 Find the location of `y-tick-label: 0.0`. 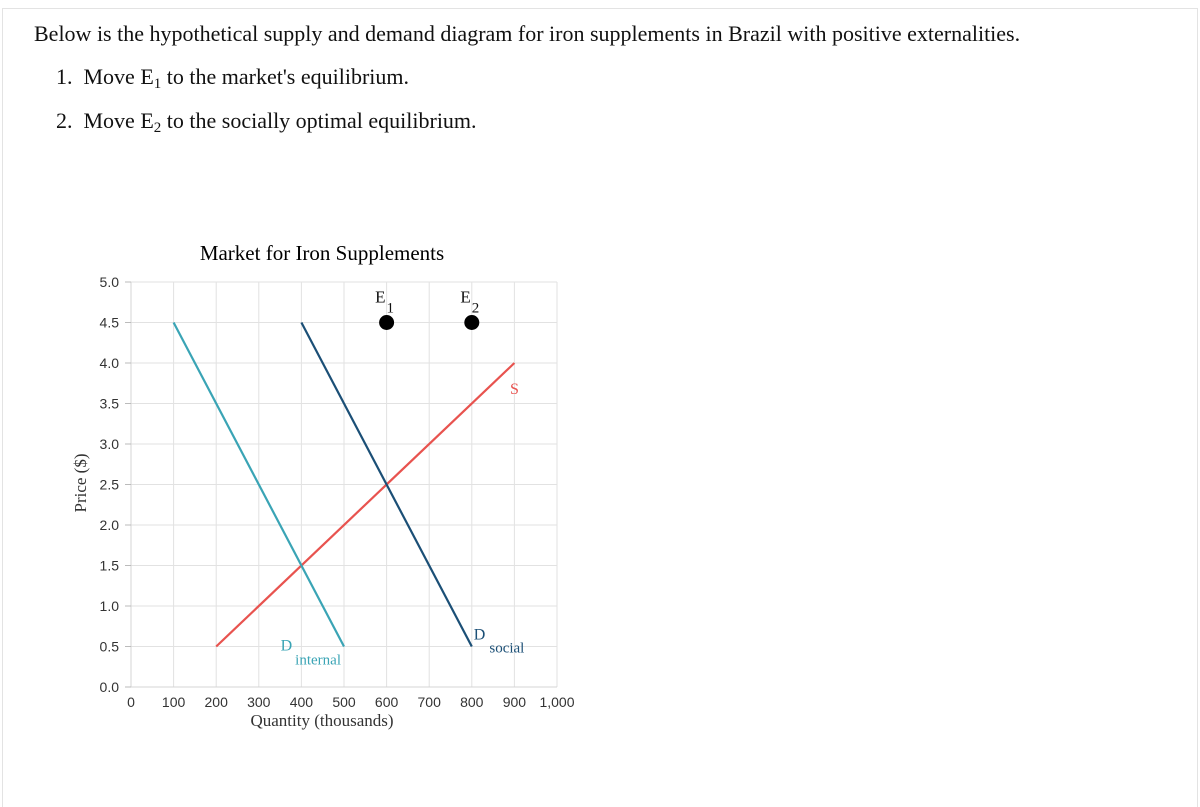

y-tick-label: 0.0 is located at coordinates (110, 687).